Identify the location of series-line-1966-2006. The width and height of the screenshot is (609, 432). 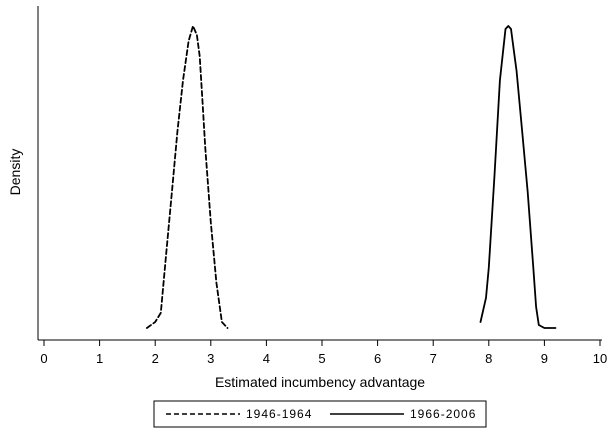
(518, 177).